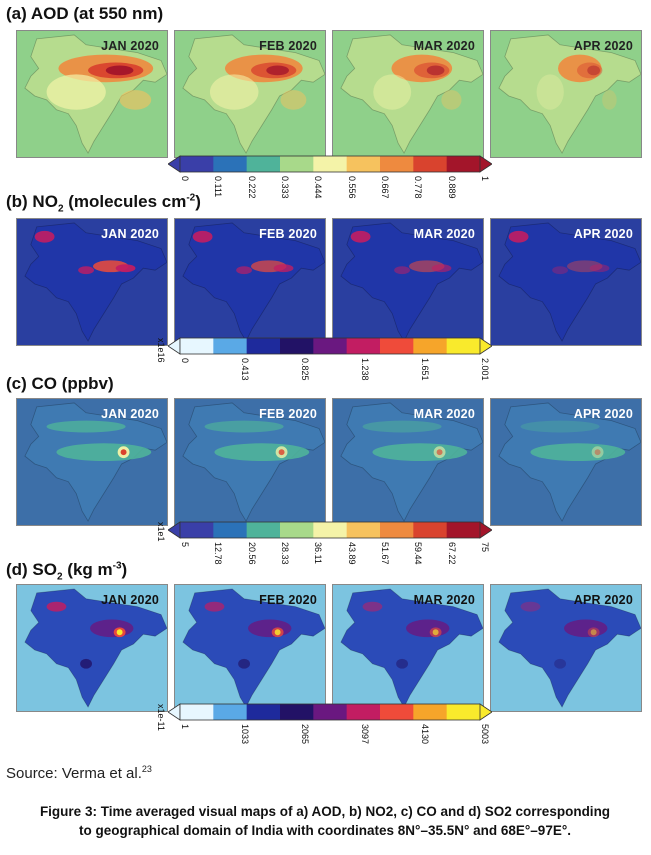 This screenshot has height=855, width=651. I want to click on source-text: Source: Verma et al., so click(74, 773).